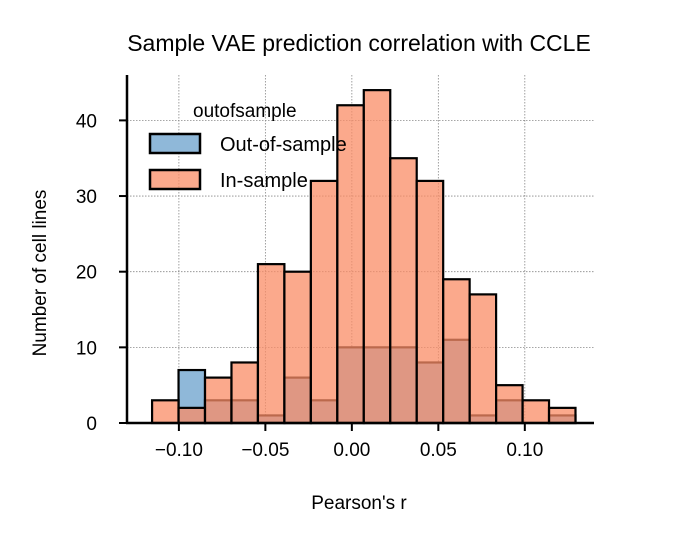 The image size is (682, 545). Describe the element at coordinates (175, 143) in the screenshot. I see `legend-swatch-out-of-sample` at that location.